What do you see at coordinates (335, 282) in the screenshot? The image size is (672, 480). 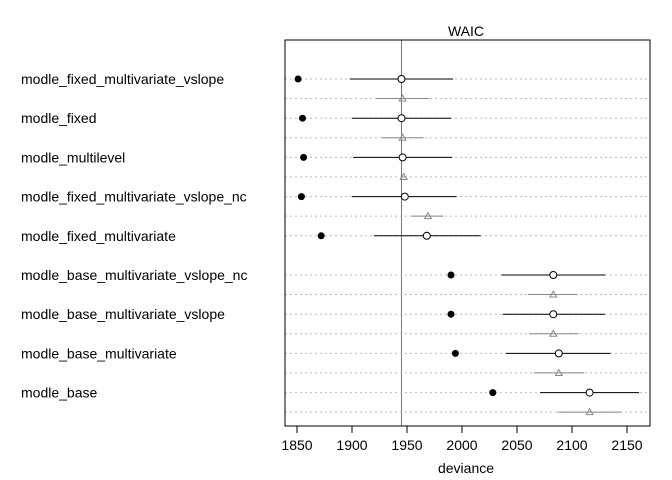 I see `model-row: modle_base_multivariate_vslope_nc` at bounding box center [335, 282].